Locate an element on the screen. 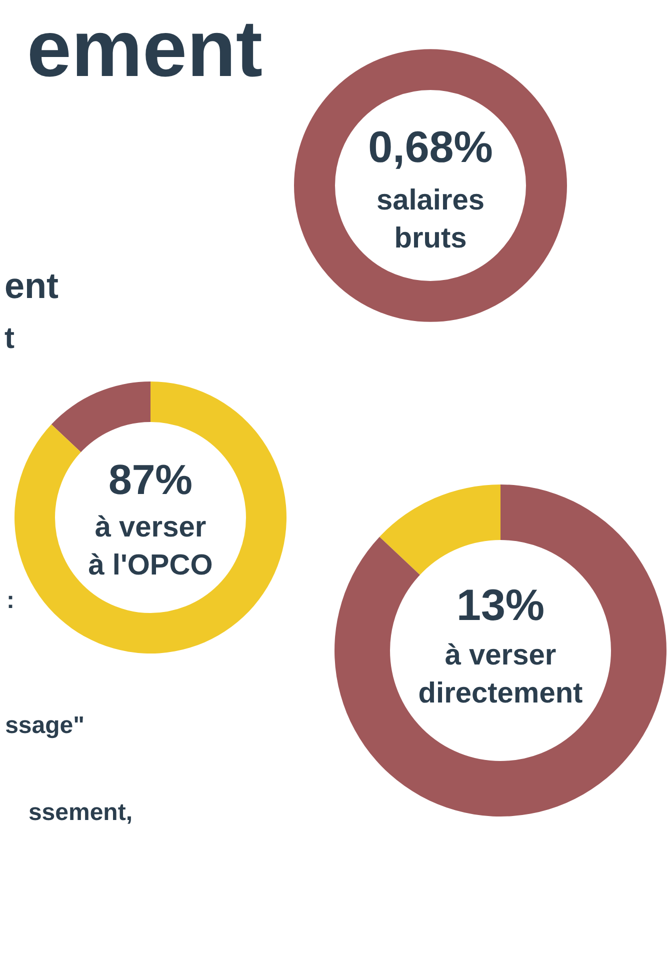 The height and width of the screenshot is (965, 670). text: 13% is located at coordinates (500, 605).